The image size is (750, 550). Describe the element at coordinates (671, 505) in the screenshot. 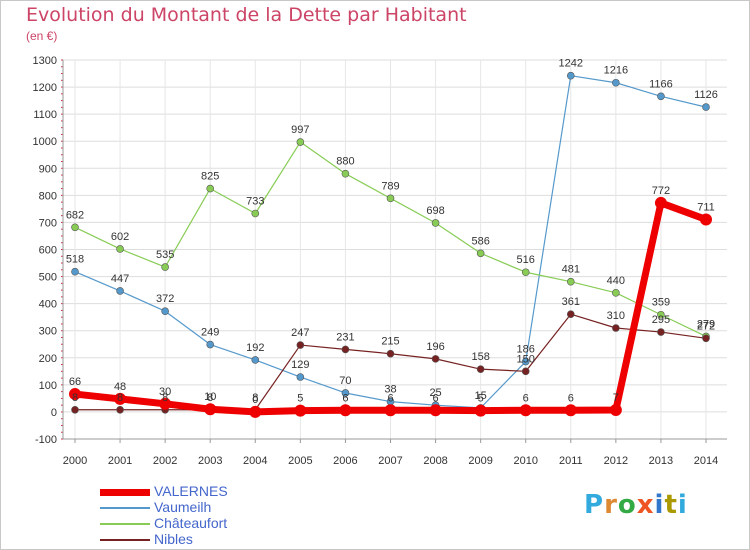

I see `logo-letter: t` at that location.